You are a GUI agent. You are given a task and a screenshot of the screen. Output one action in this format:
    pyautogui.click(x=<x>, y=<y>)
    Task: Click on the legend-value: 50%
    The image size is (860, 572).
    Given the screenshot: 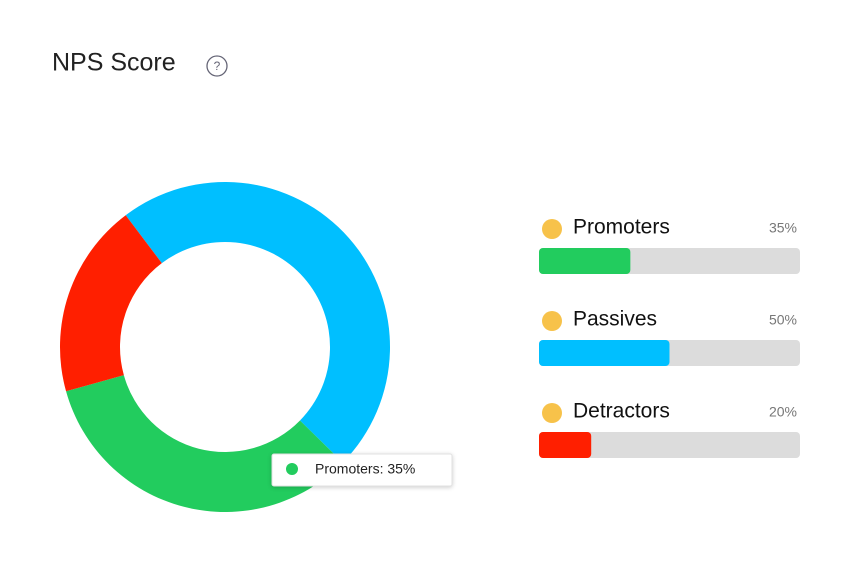 What is the action you would take?
    pyautogui.click(x=783, y=320)
    